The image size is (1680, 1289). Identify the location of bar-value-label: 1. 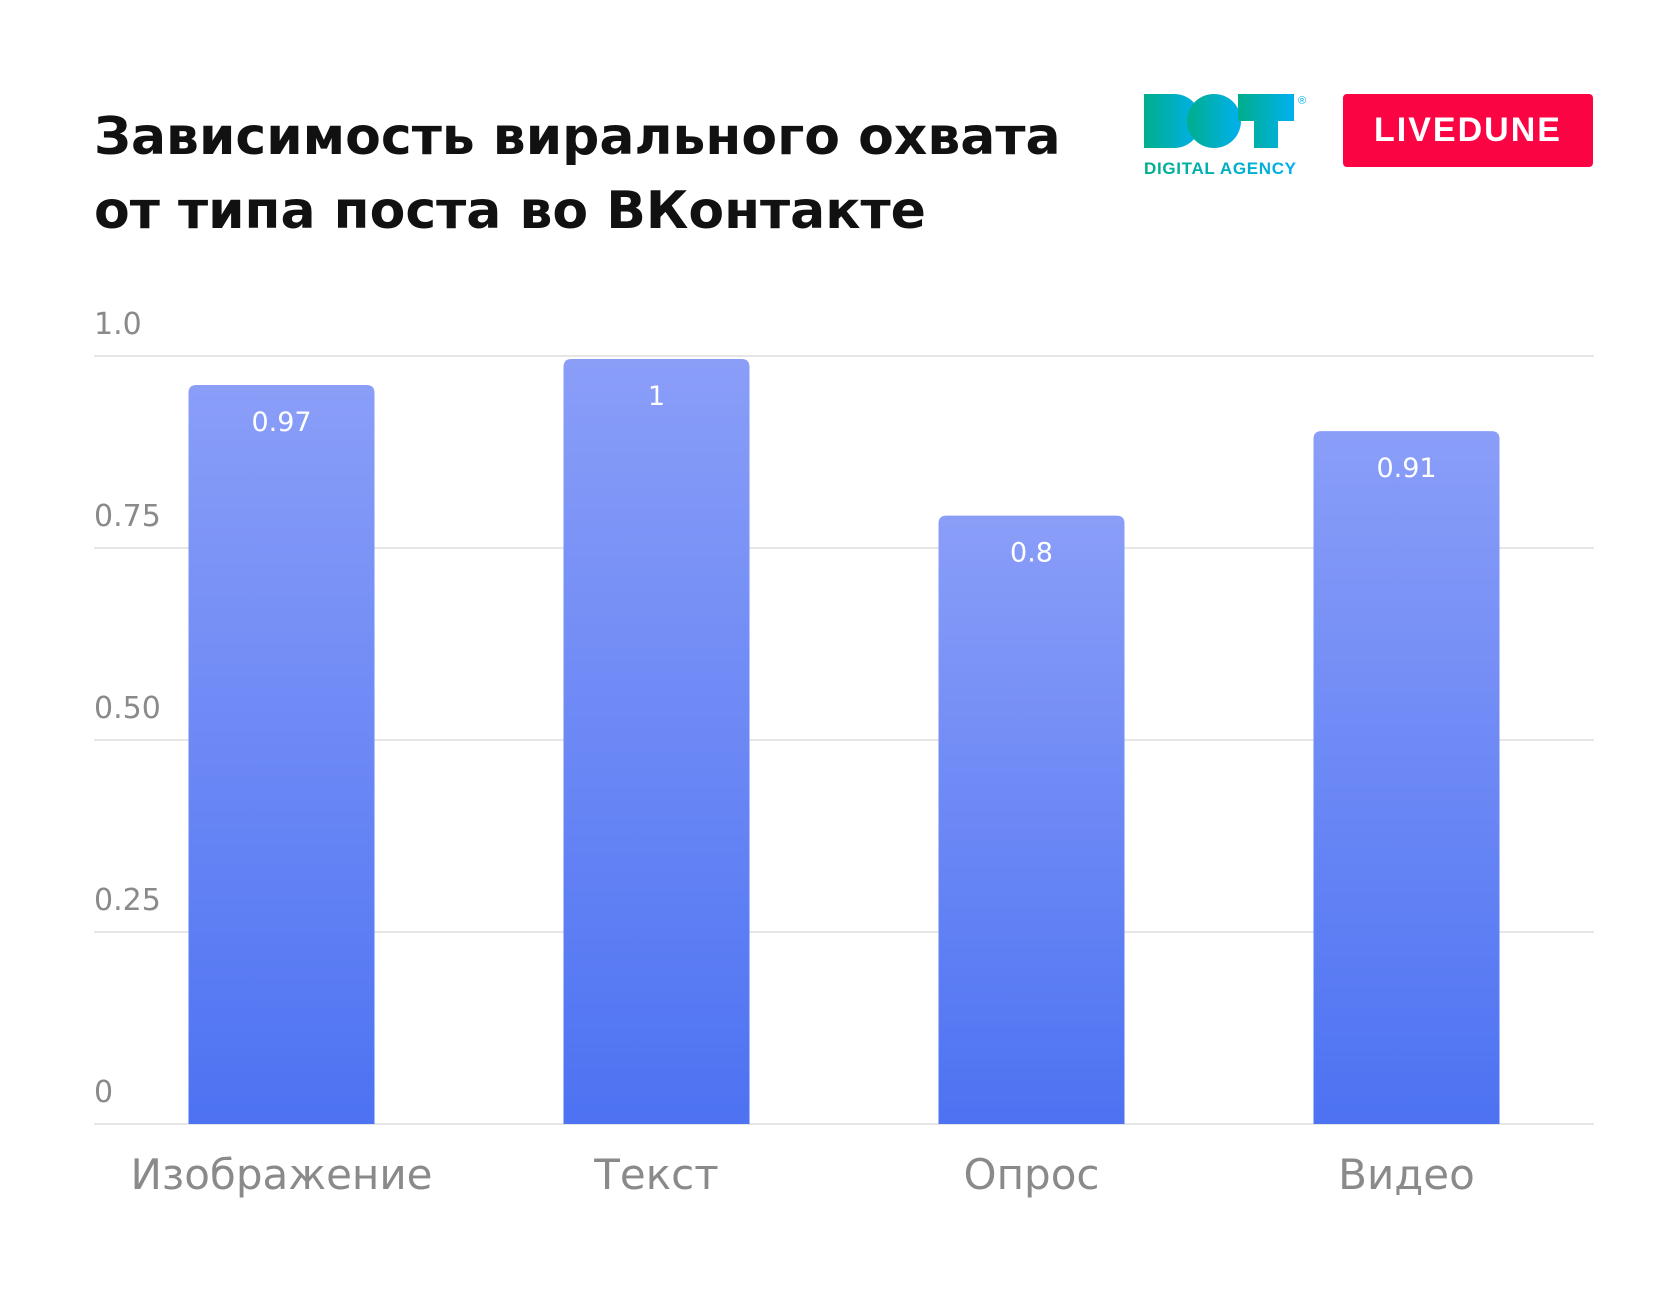
(656, 396).